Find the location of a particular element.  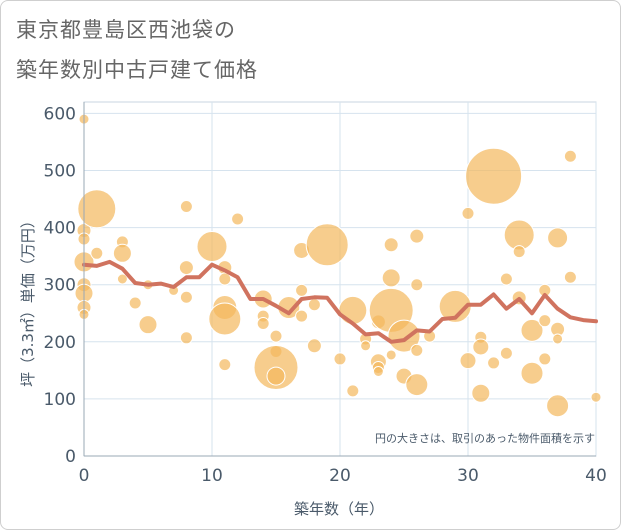

line-layer is located at coordinates (340, 301).